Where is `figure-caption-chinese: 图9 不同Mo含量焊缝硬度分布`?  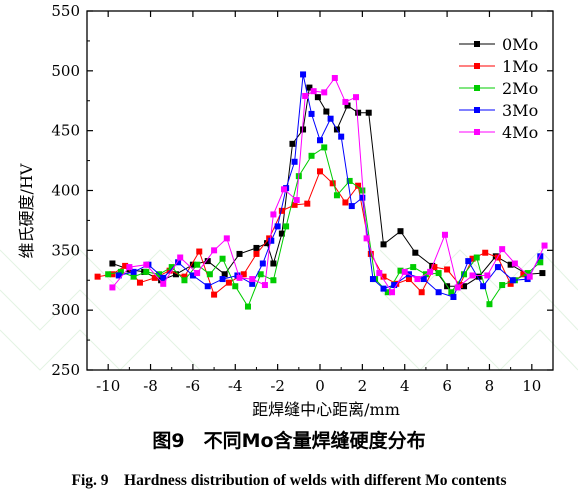
figure-caption-chinese: 图9 不同Mo含量焊缝硬度分布 is located at coordinates (289, 441).